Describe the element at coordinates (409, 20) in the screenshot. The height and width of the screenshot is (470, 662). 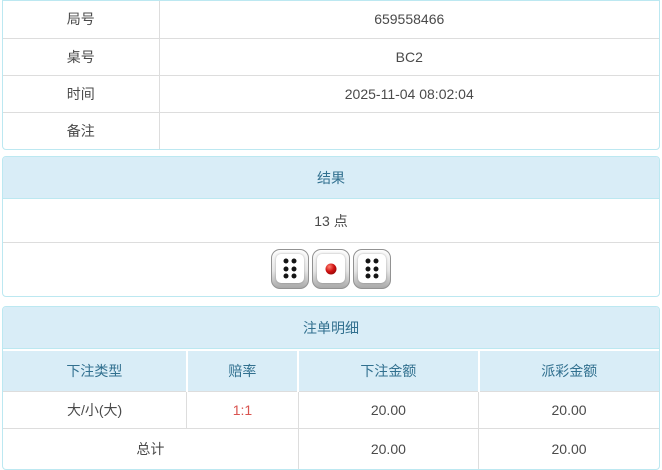
I see `round-number-value: 659558466` at that location.